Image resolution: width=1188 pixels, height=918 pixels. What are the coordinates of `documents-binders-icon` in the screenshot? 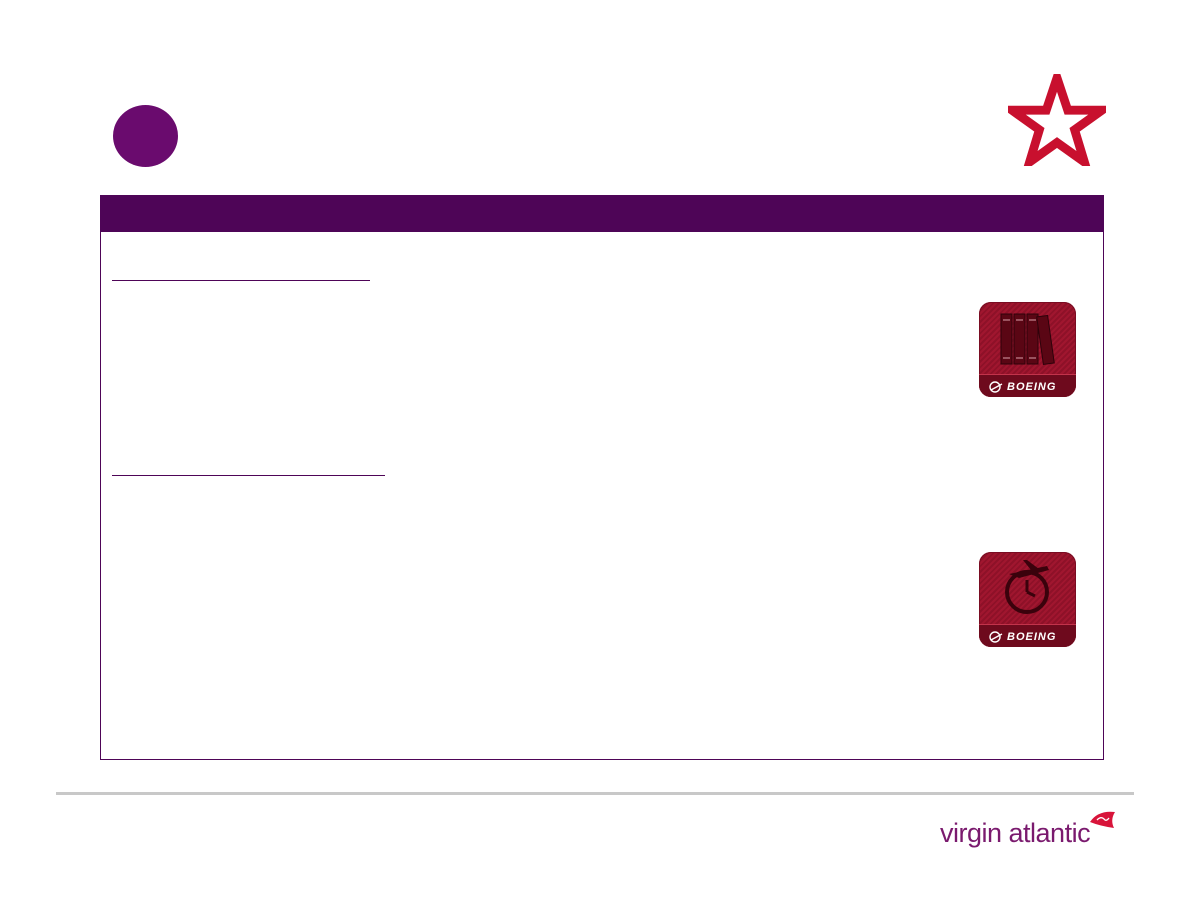 It's located at (1027, 339).